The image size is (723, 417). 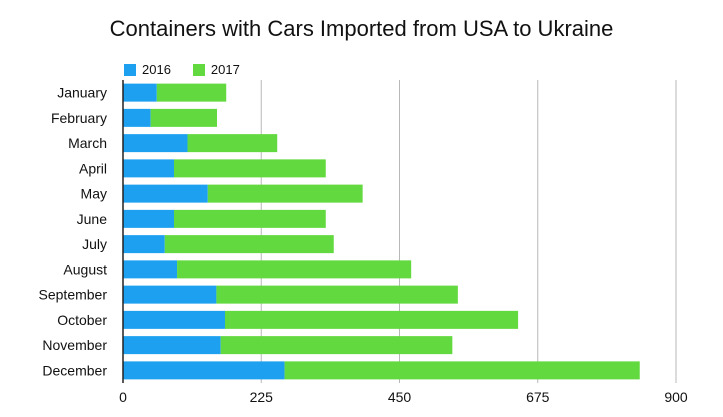 What do you see at coordinates (182, 69) in the screenshot?
I see `legend: 2016 2017` at bounding box center [182, 69].